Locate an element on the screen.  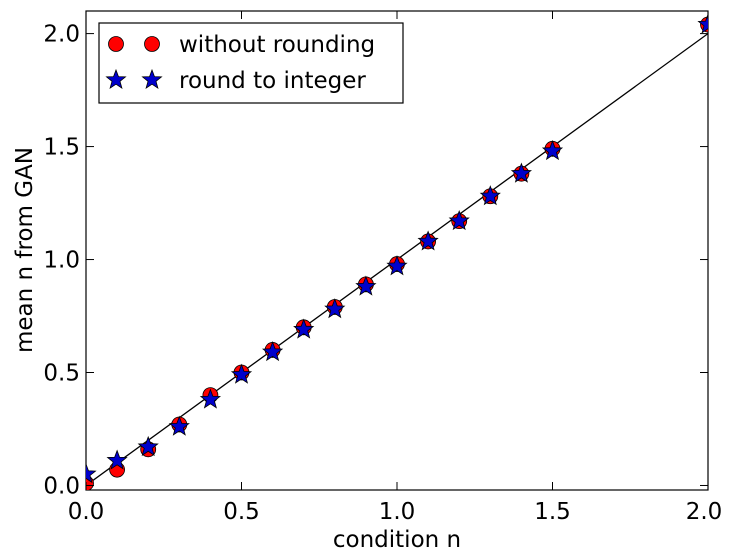
x-tick-label: 2.0 is located at coordinates (704, 512).